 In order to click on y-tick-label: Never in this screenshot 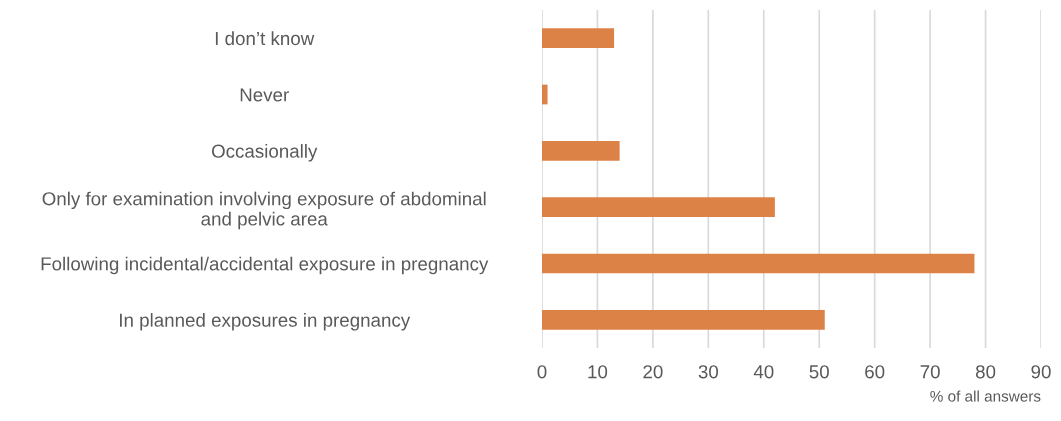, I will do `click(264, 95)`.